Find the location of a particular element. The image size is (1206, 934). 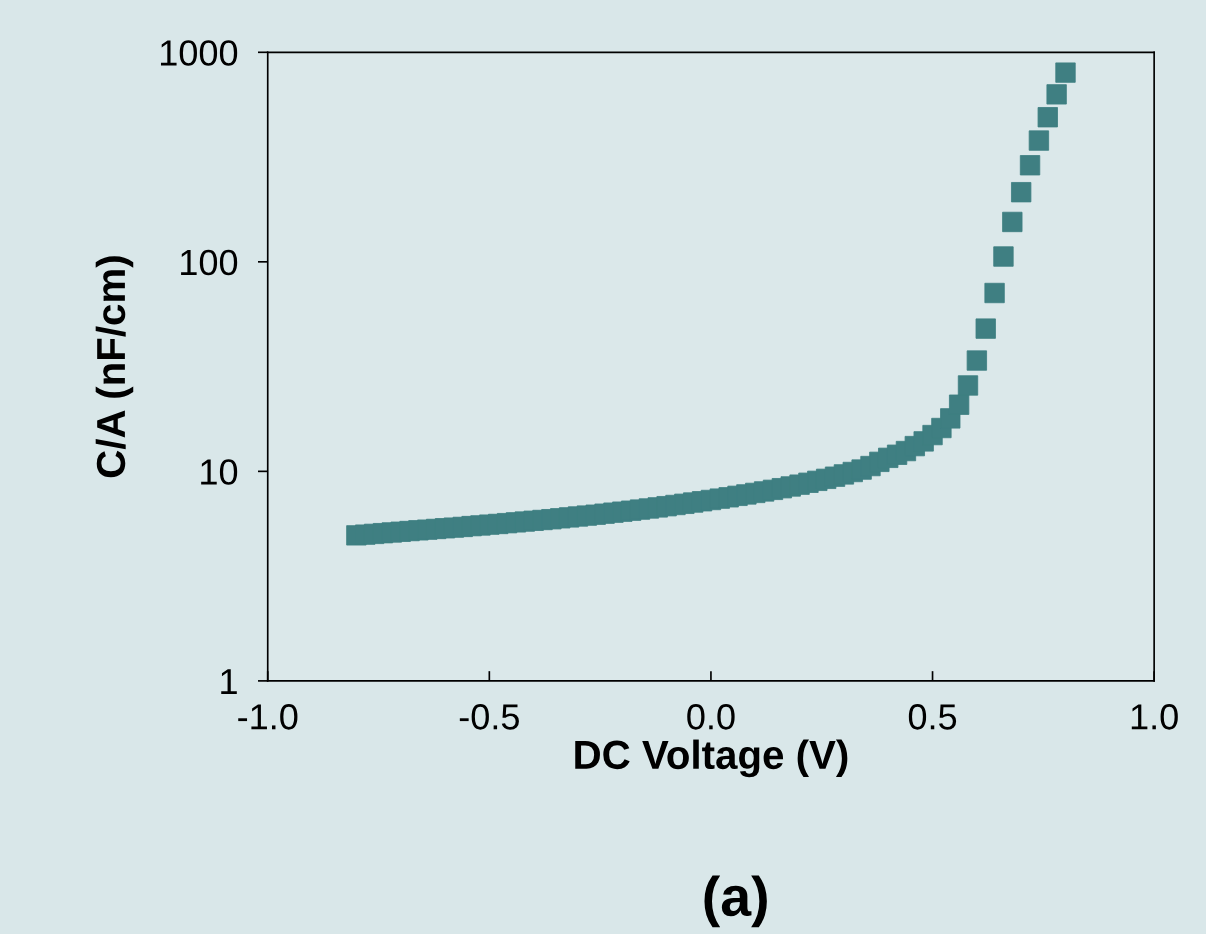

x-axis-title: DC Voltage (V) is located at coordinates (711, 758).